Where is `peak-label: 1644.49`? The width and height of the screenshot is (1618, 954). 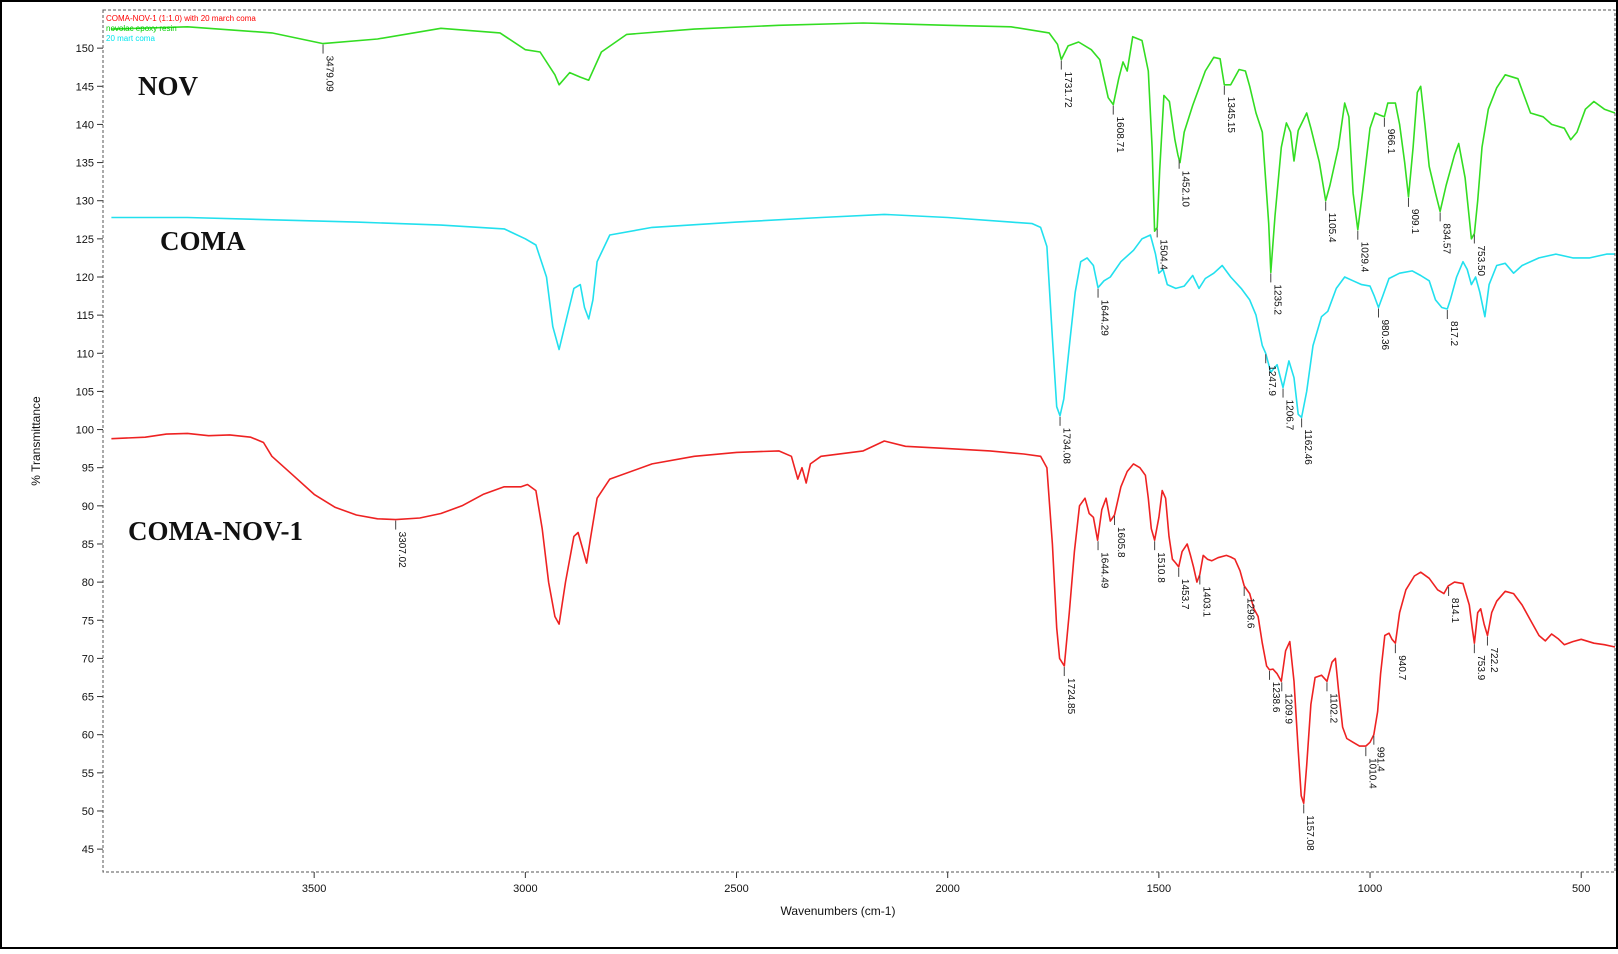 peak-label: 1644.49 is located at coordinates (1104, 570).